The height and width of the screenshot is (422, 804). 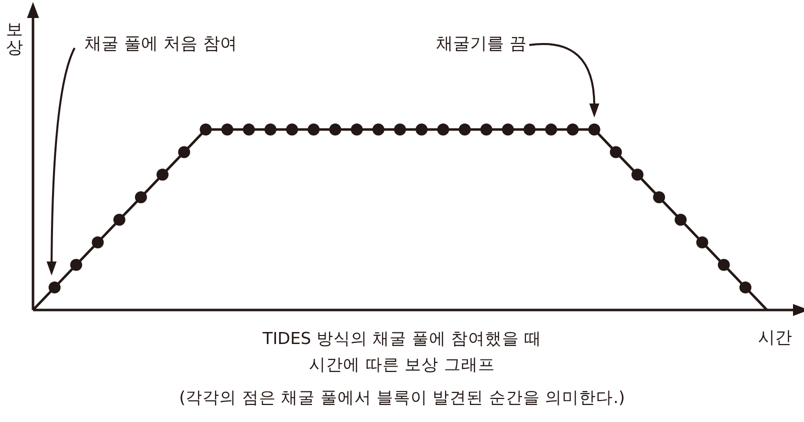 What do you see at coordinates (402, 398) in the screenshot?
I see `text: (각각의 점은 채굴 풀에서 블록이 발견된 순간을 의미한다.)` at bounding box center [402, 398].